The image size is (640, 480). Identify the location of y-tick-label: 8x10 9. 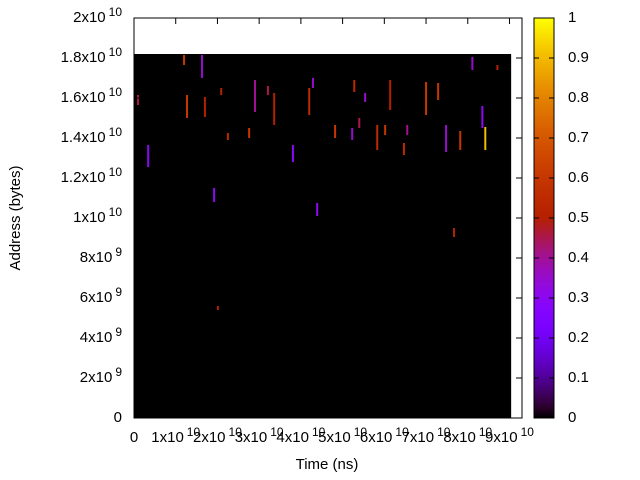
(101, 255).